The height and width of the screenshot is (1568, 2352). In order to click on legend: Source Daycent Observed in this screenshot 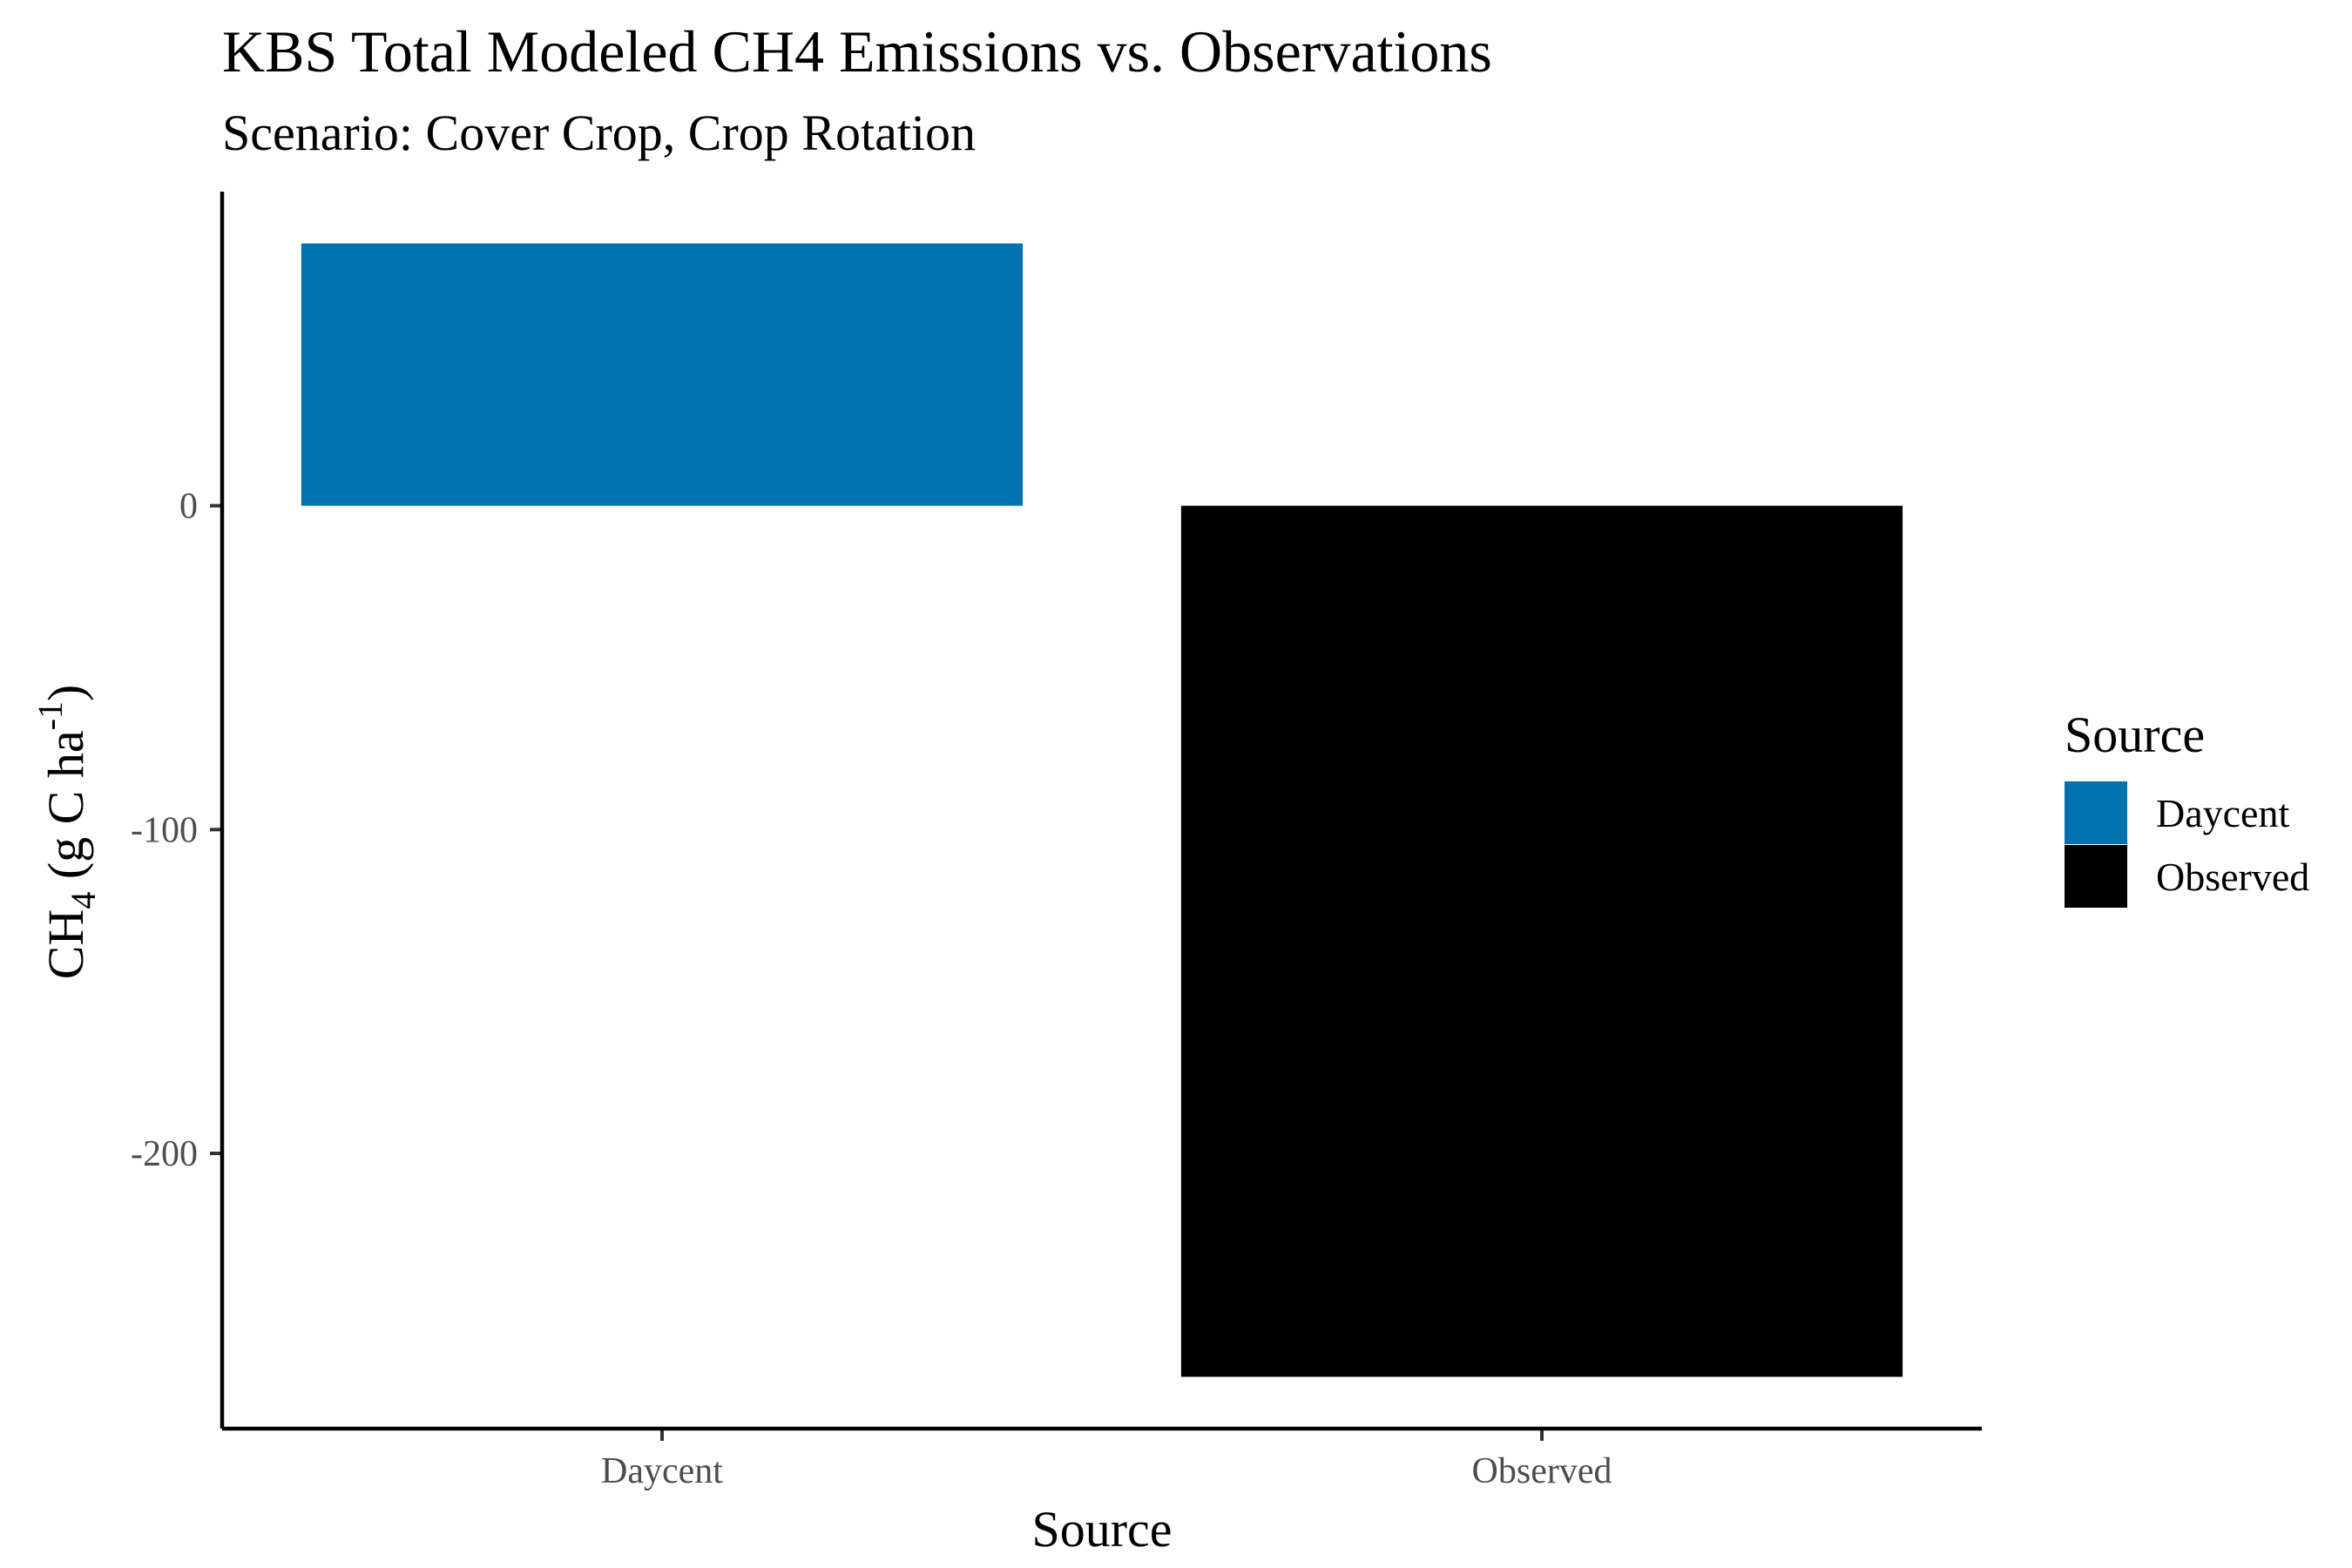, I will do `click(2187, 807)`.